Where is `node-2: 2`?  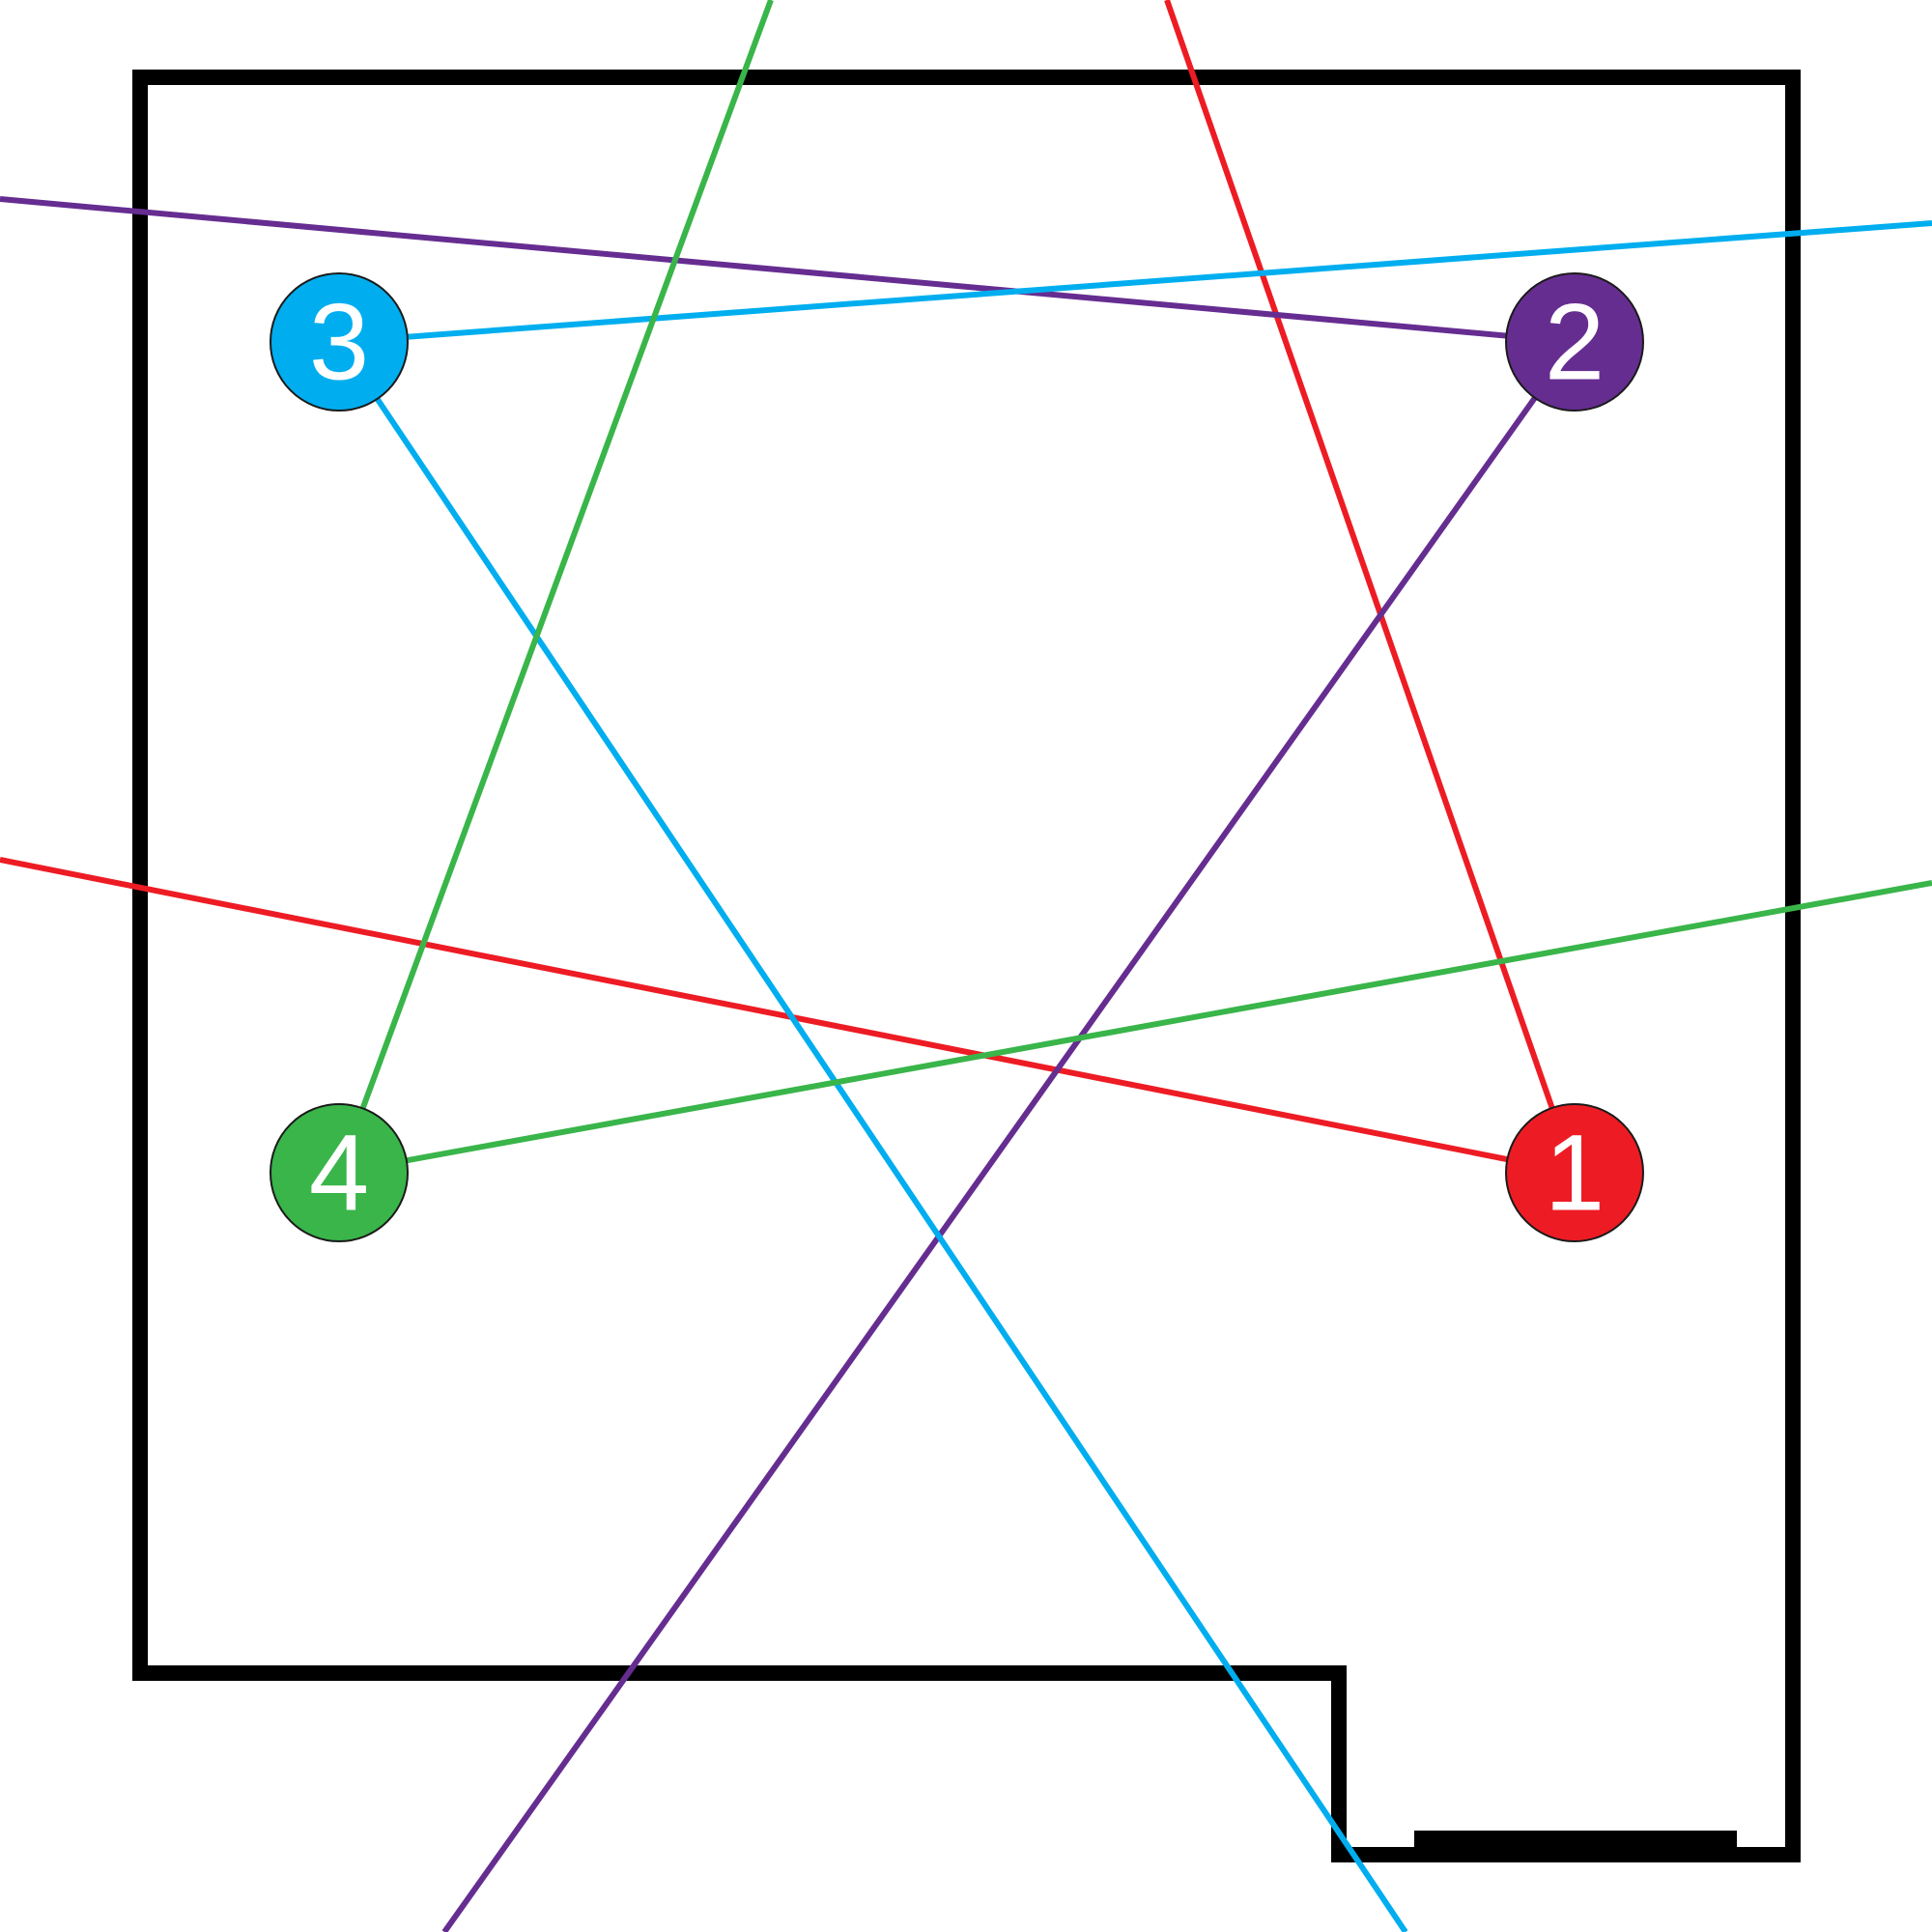 node-2: 2 is located at coordinates (1574, 342).